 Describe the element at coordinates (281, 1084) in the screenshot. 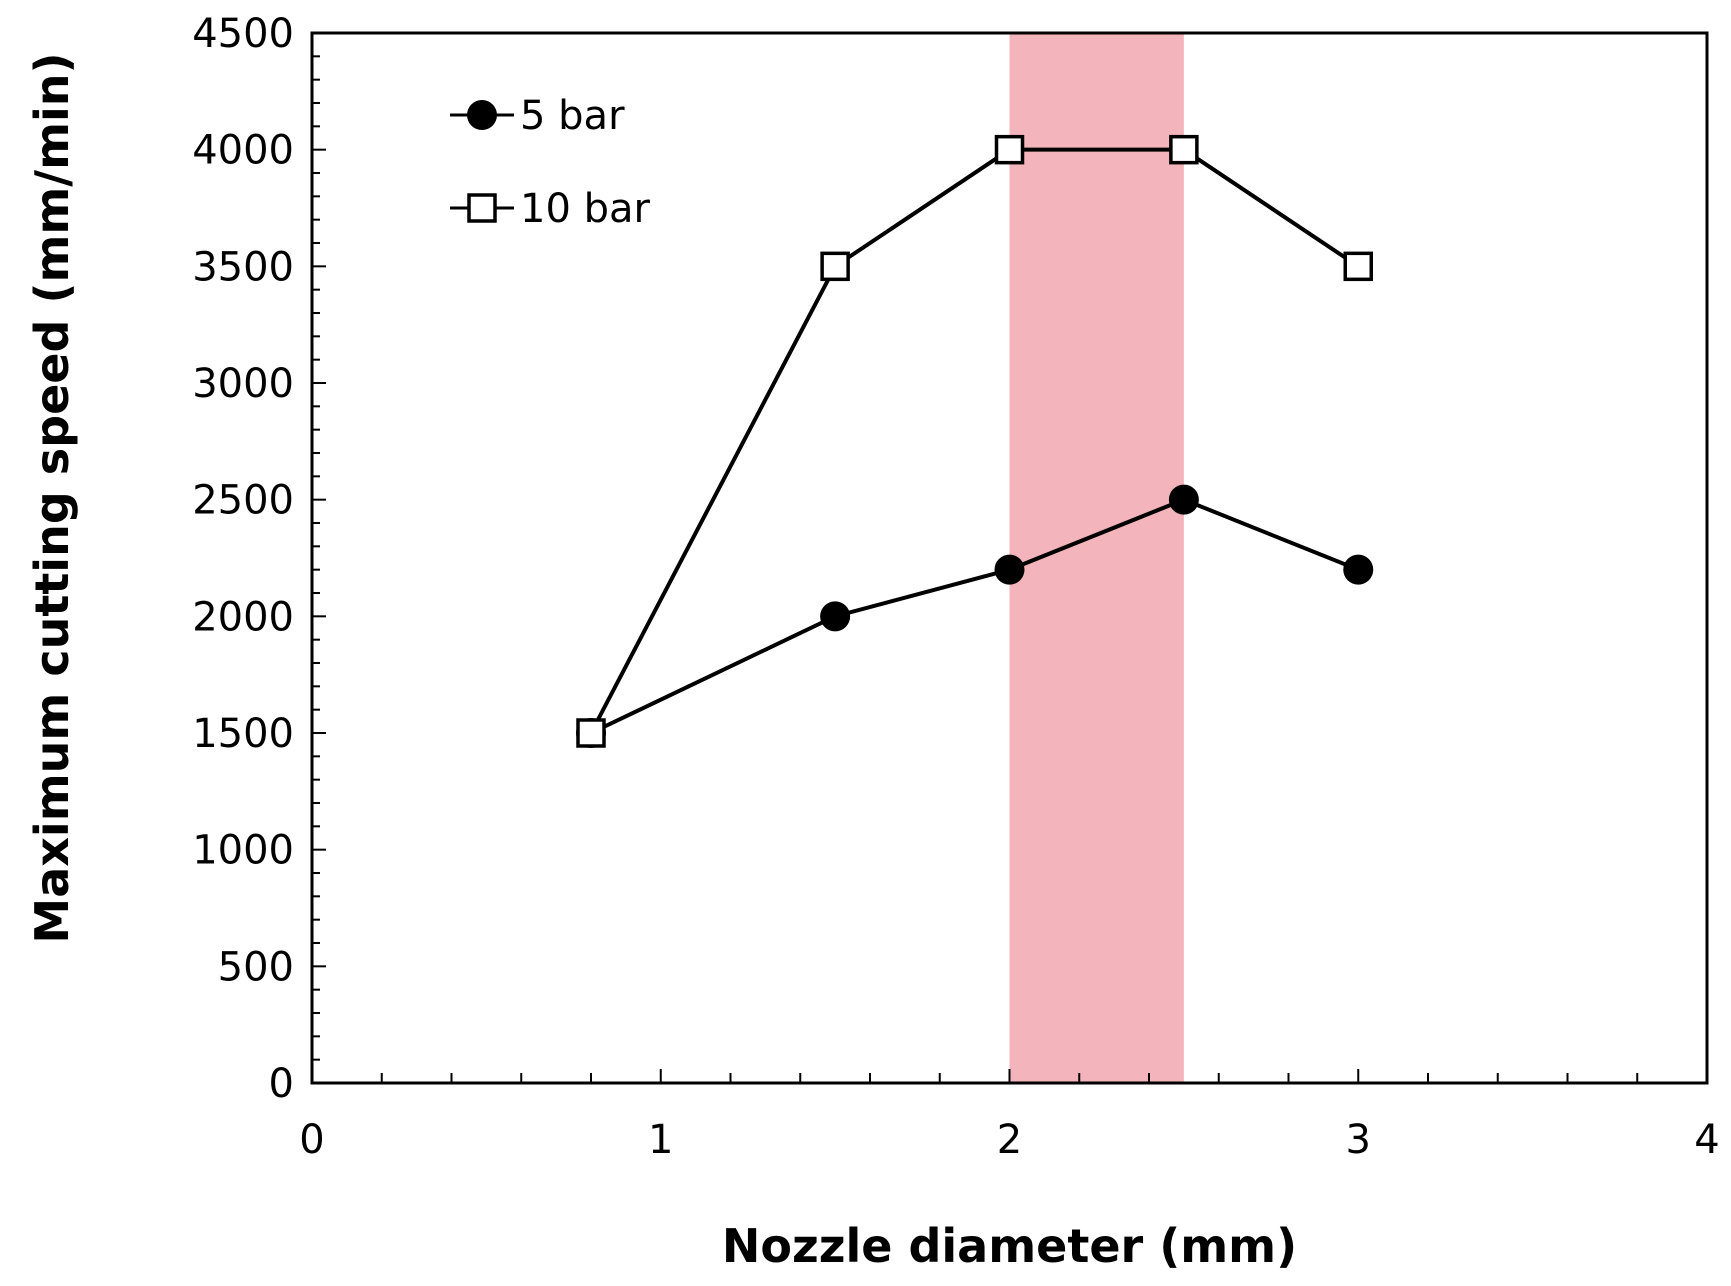

I see `y-tick-label: 0` at that location.